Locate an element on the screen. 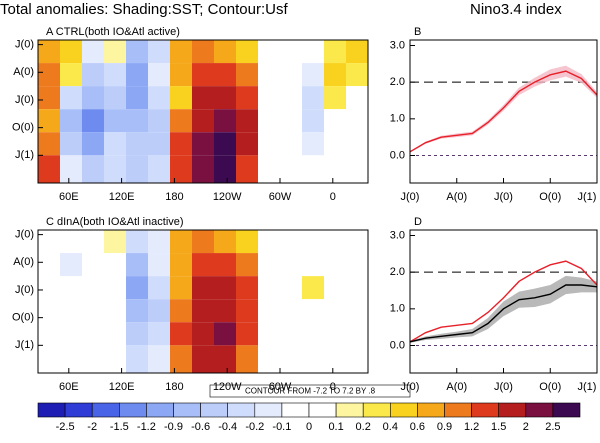 The height and width of the screenshot is (443, 600). panel-title: Nino3.4 index is located at coordinates (516, 9).